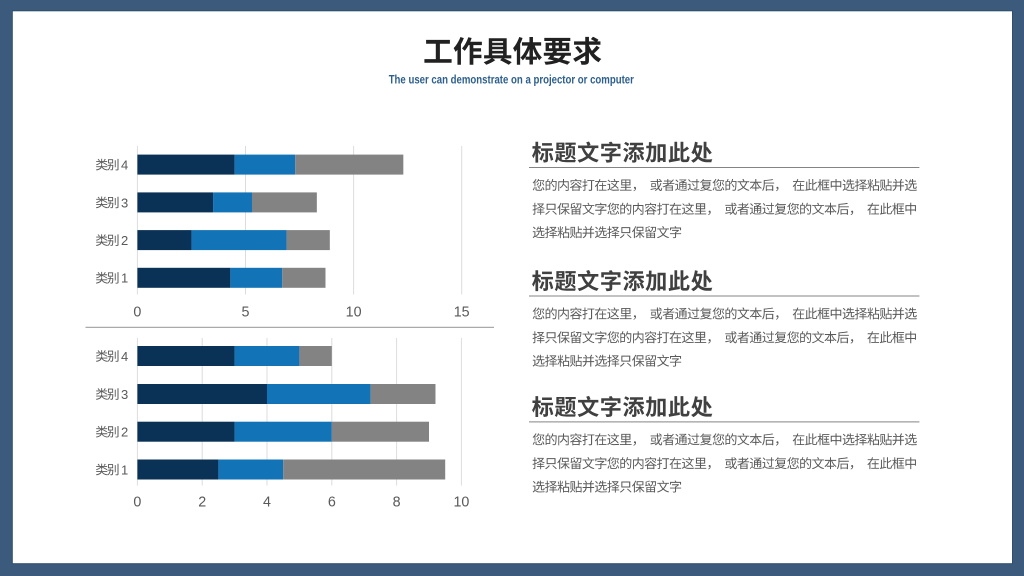 This screenshot has height=576, width=1024. I want to click on svg-text: 5, so click(246, 313).